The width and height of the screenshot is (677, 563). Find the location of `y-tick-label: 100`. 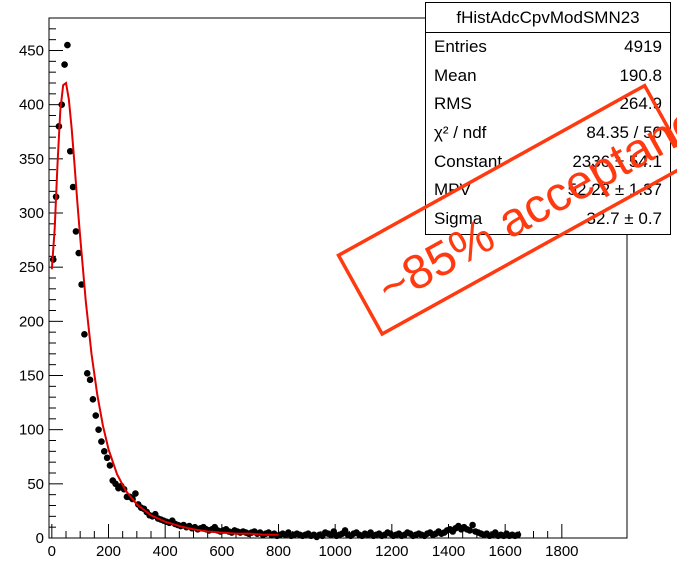

y-tick-label: 100 is located at coordinates (31, 430).